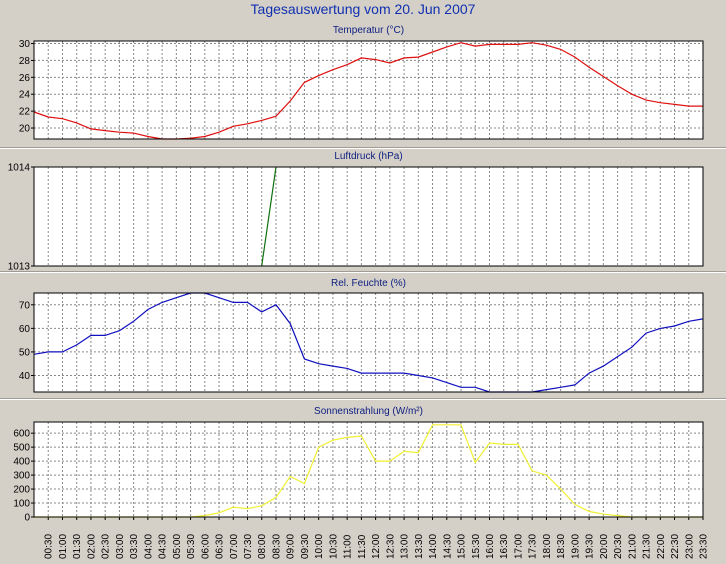  I want to click on y-tick-label: 28, so click(25, 61).